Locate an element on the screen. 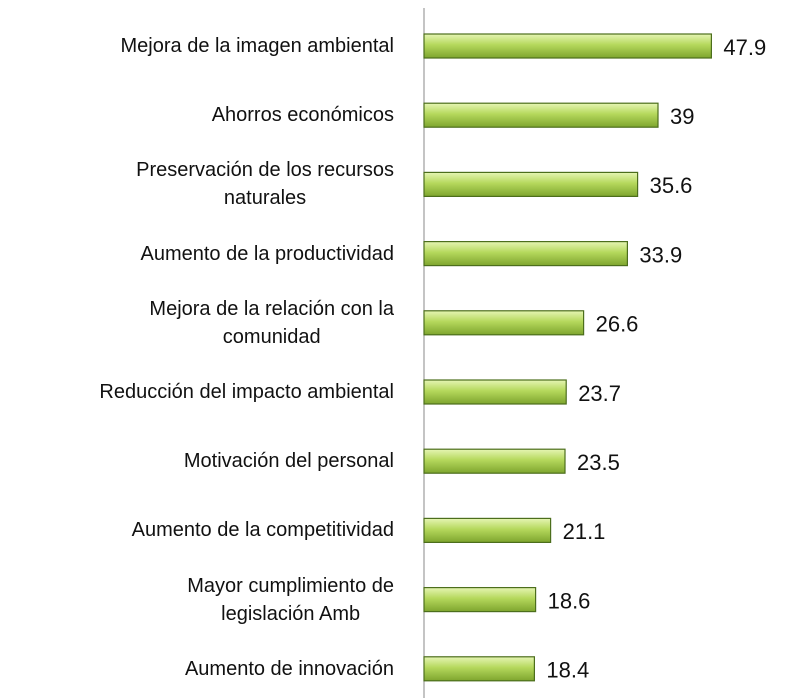 The image size is (786, 698). category-label: Mejora de la imagen ambiental is located at coordinates (257, 46).